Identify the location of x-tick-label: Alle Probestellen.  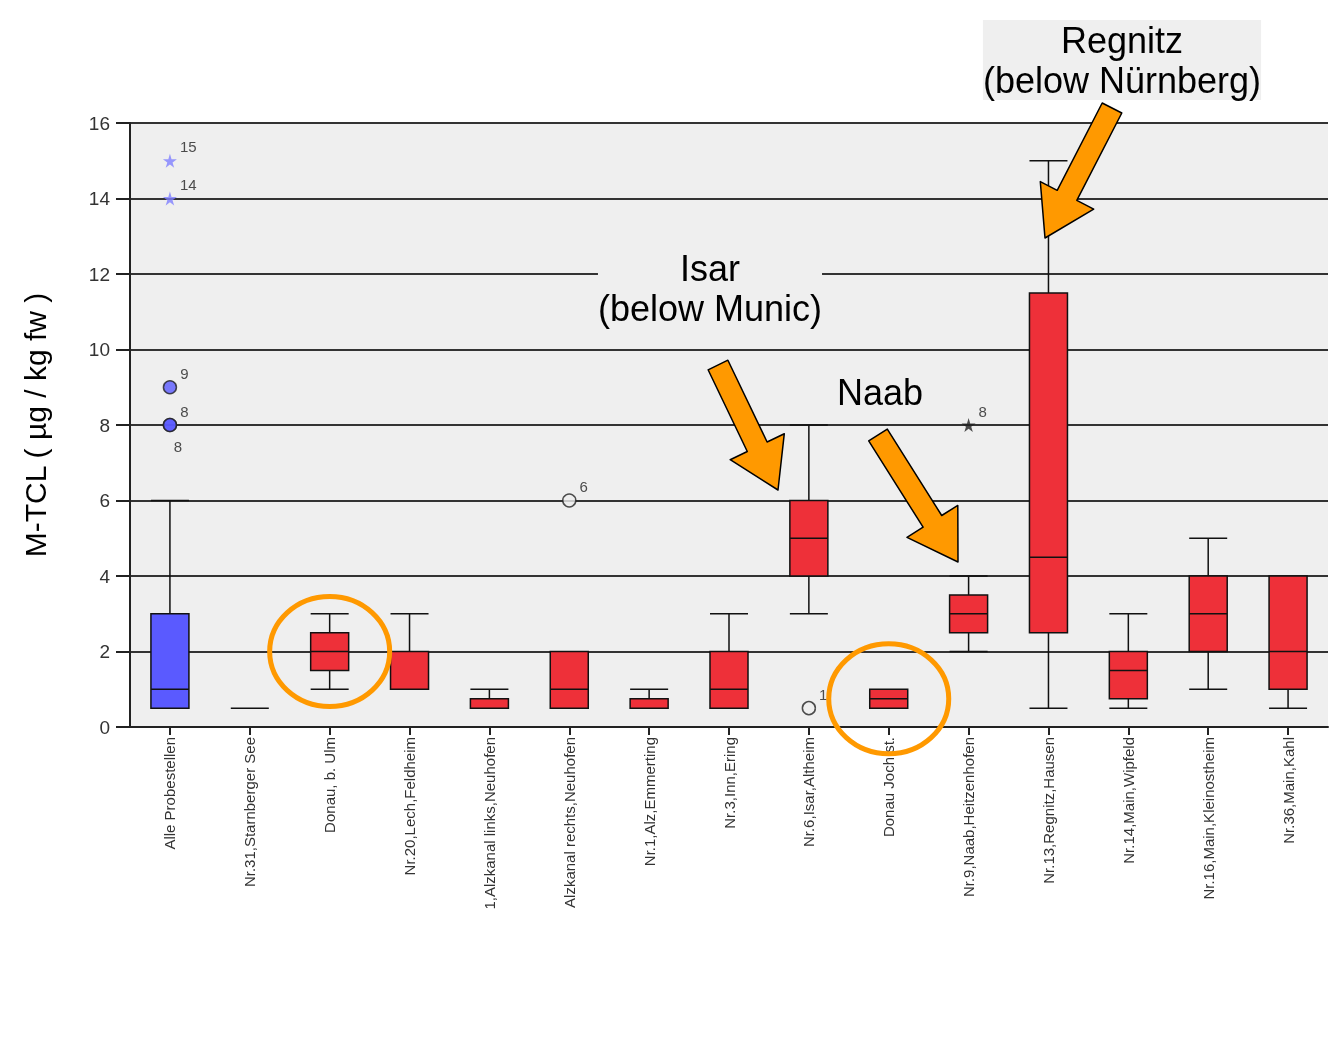
(170, 793).